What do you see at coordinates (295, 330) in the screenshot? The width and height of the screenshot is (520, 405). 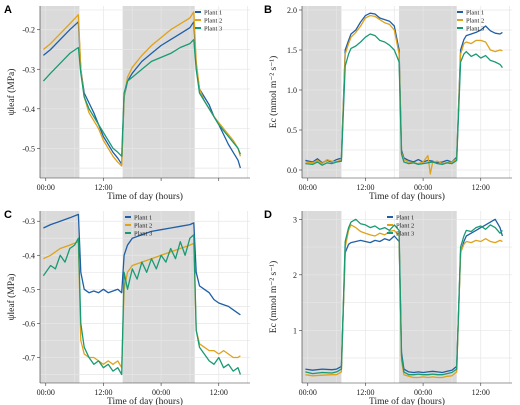 I see `y-tick-label: 1` at bounding box center [295, 330].